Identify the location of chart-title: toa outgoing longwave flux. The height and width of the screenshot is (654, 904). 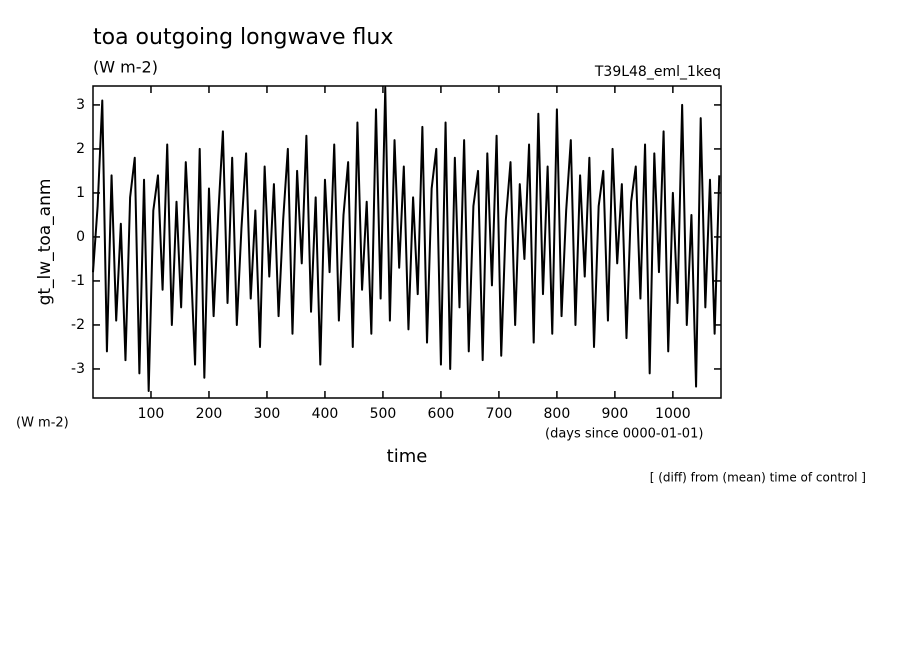
(243, 37).